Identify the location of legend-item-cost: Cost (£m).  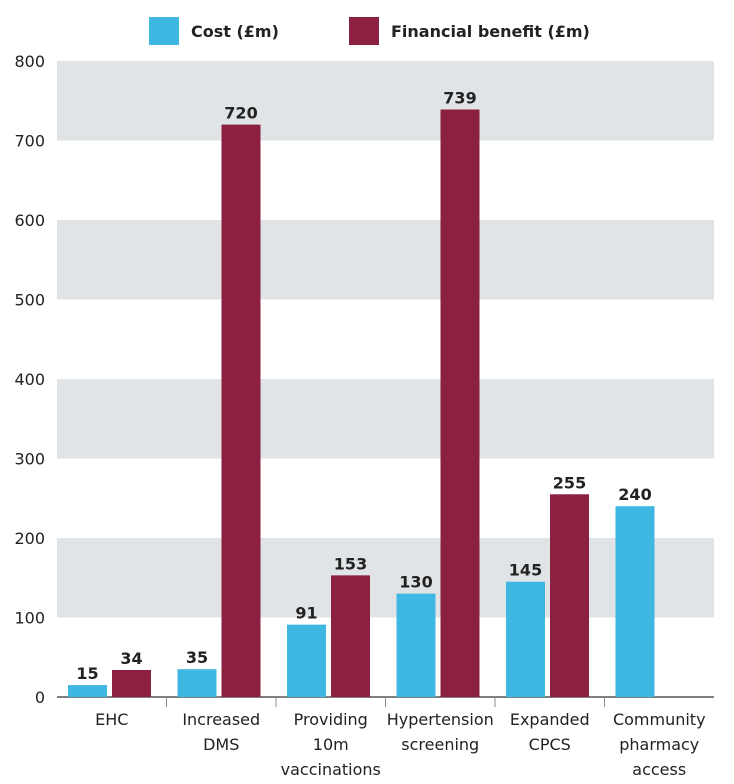
(214, 31).